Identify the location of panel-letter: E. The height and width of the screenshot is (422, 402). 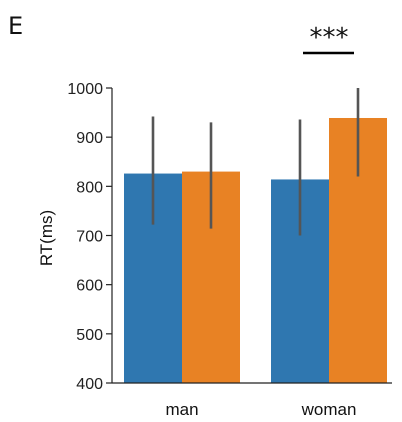
(15, 26).